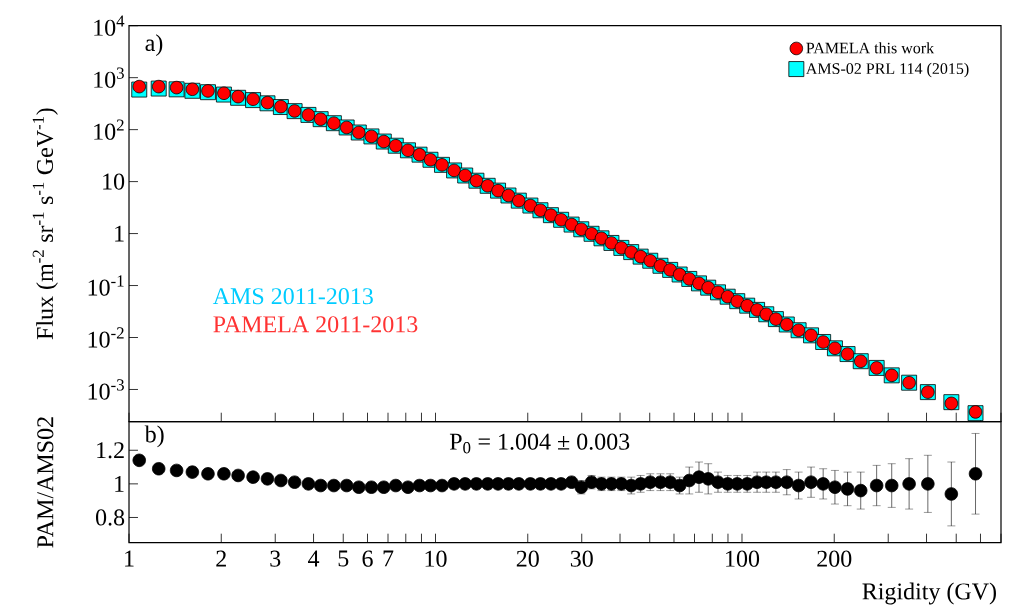 This screenshot has width=1017, height=612. Describe the element at coordinates (154, 45) in the screenshot. I see `annotation: a)` at that location.